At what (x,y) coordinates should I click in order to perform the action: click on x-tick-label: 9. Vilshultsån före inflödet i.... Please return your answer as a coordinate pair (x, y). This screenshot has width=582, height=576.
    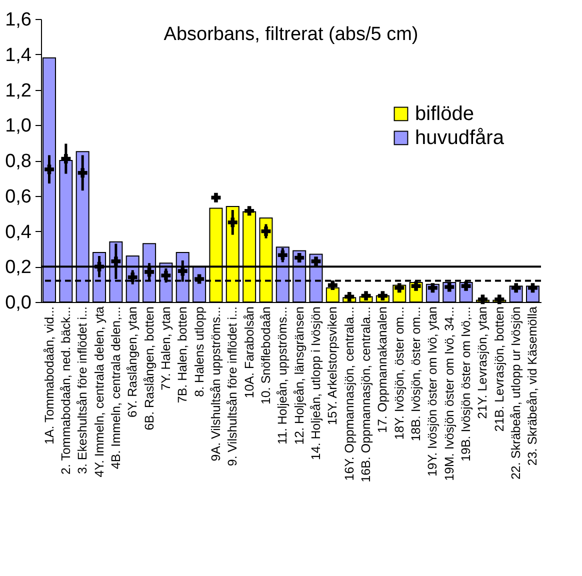
    Looking at the image, I should click on (233, 386).